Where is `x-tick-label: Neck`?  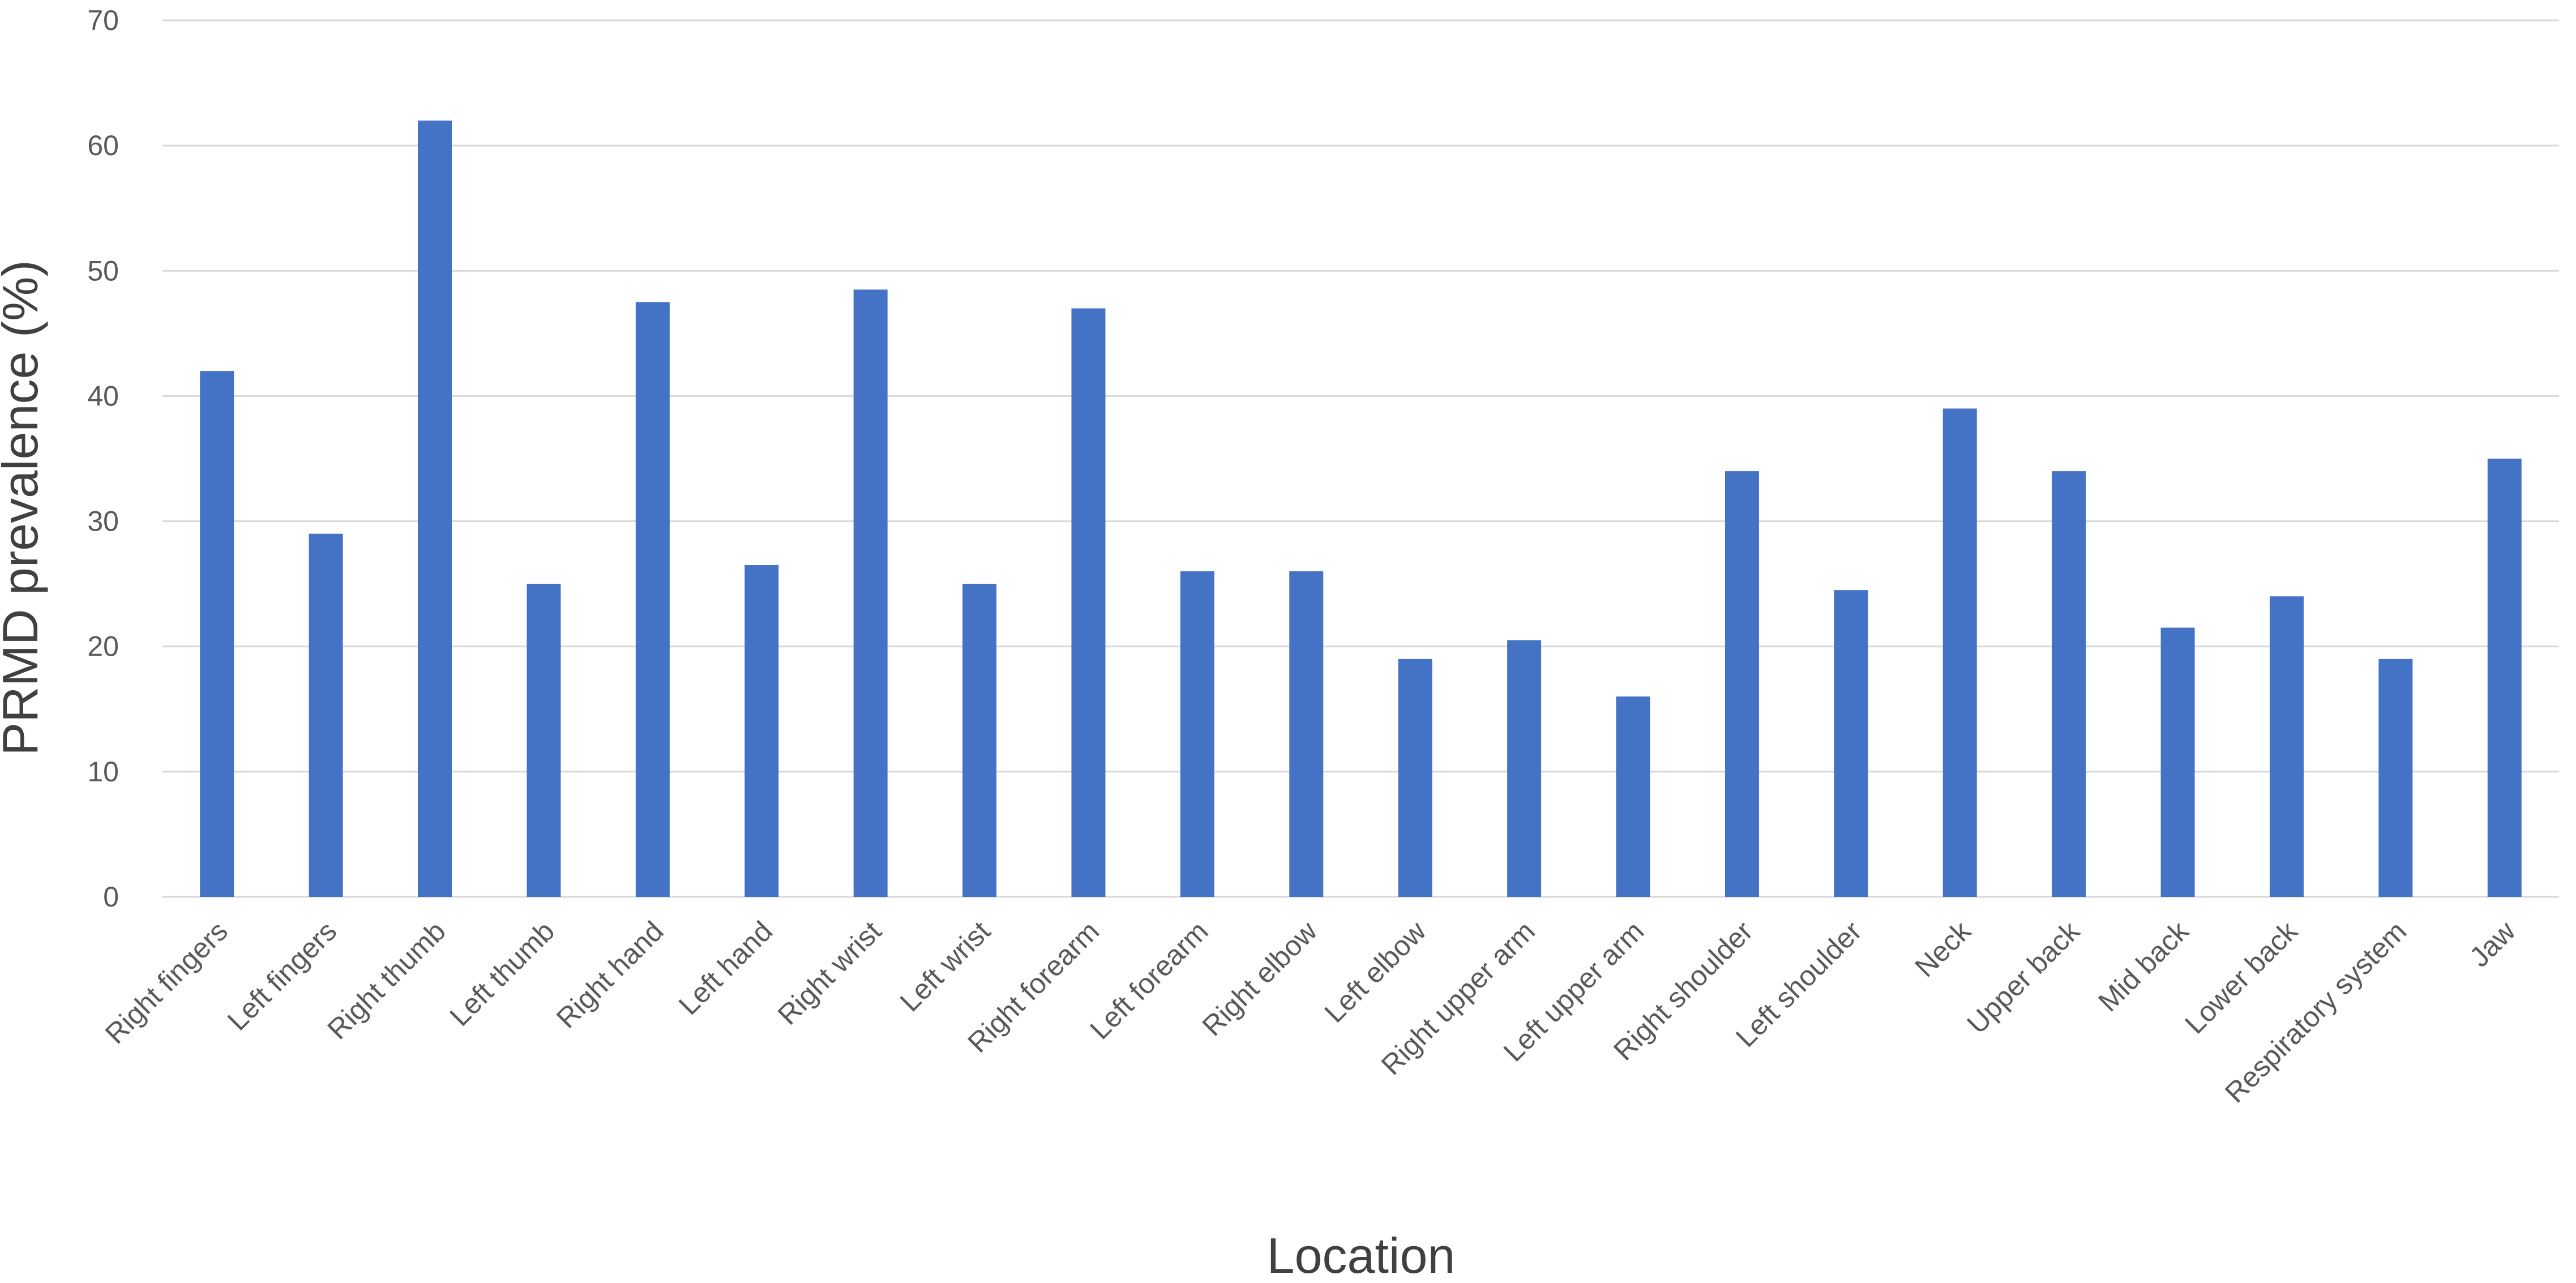 x-tick-label: Neck is located at coordinates (1943, 948).